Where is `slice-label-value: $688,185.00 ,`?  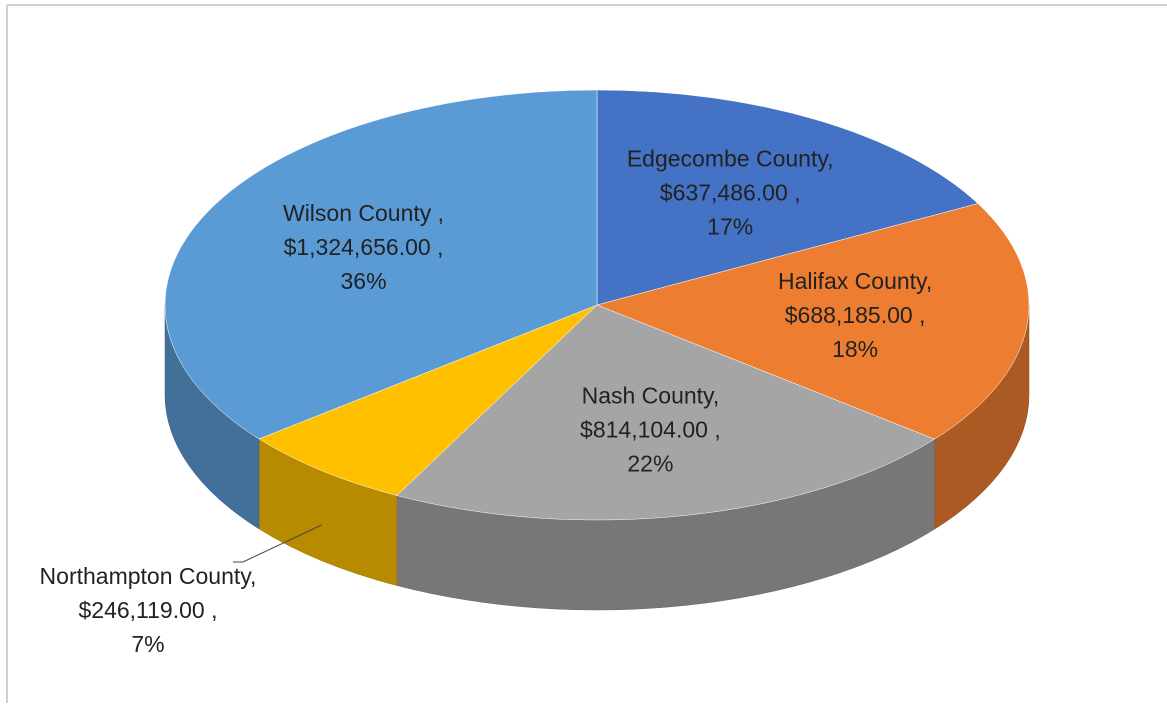 slice-label-value: $688,185.00 , is located at coordinates (855, 315).